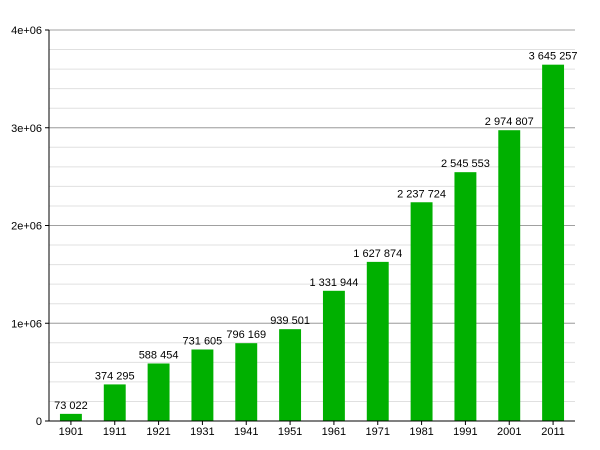  Describe the element at coordinates (26, 227) in the screenshot. I see `y-tick-label: 2e+06` at that location.